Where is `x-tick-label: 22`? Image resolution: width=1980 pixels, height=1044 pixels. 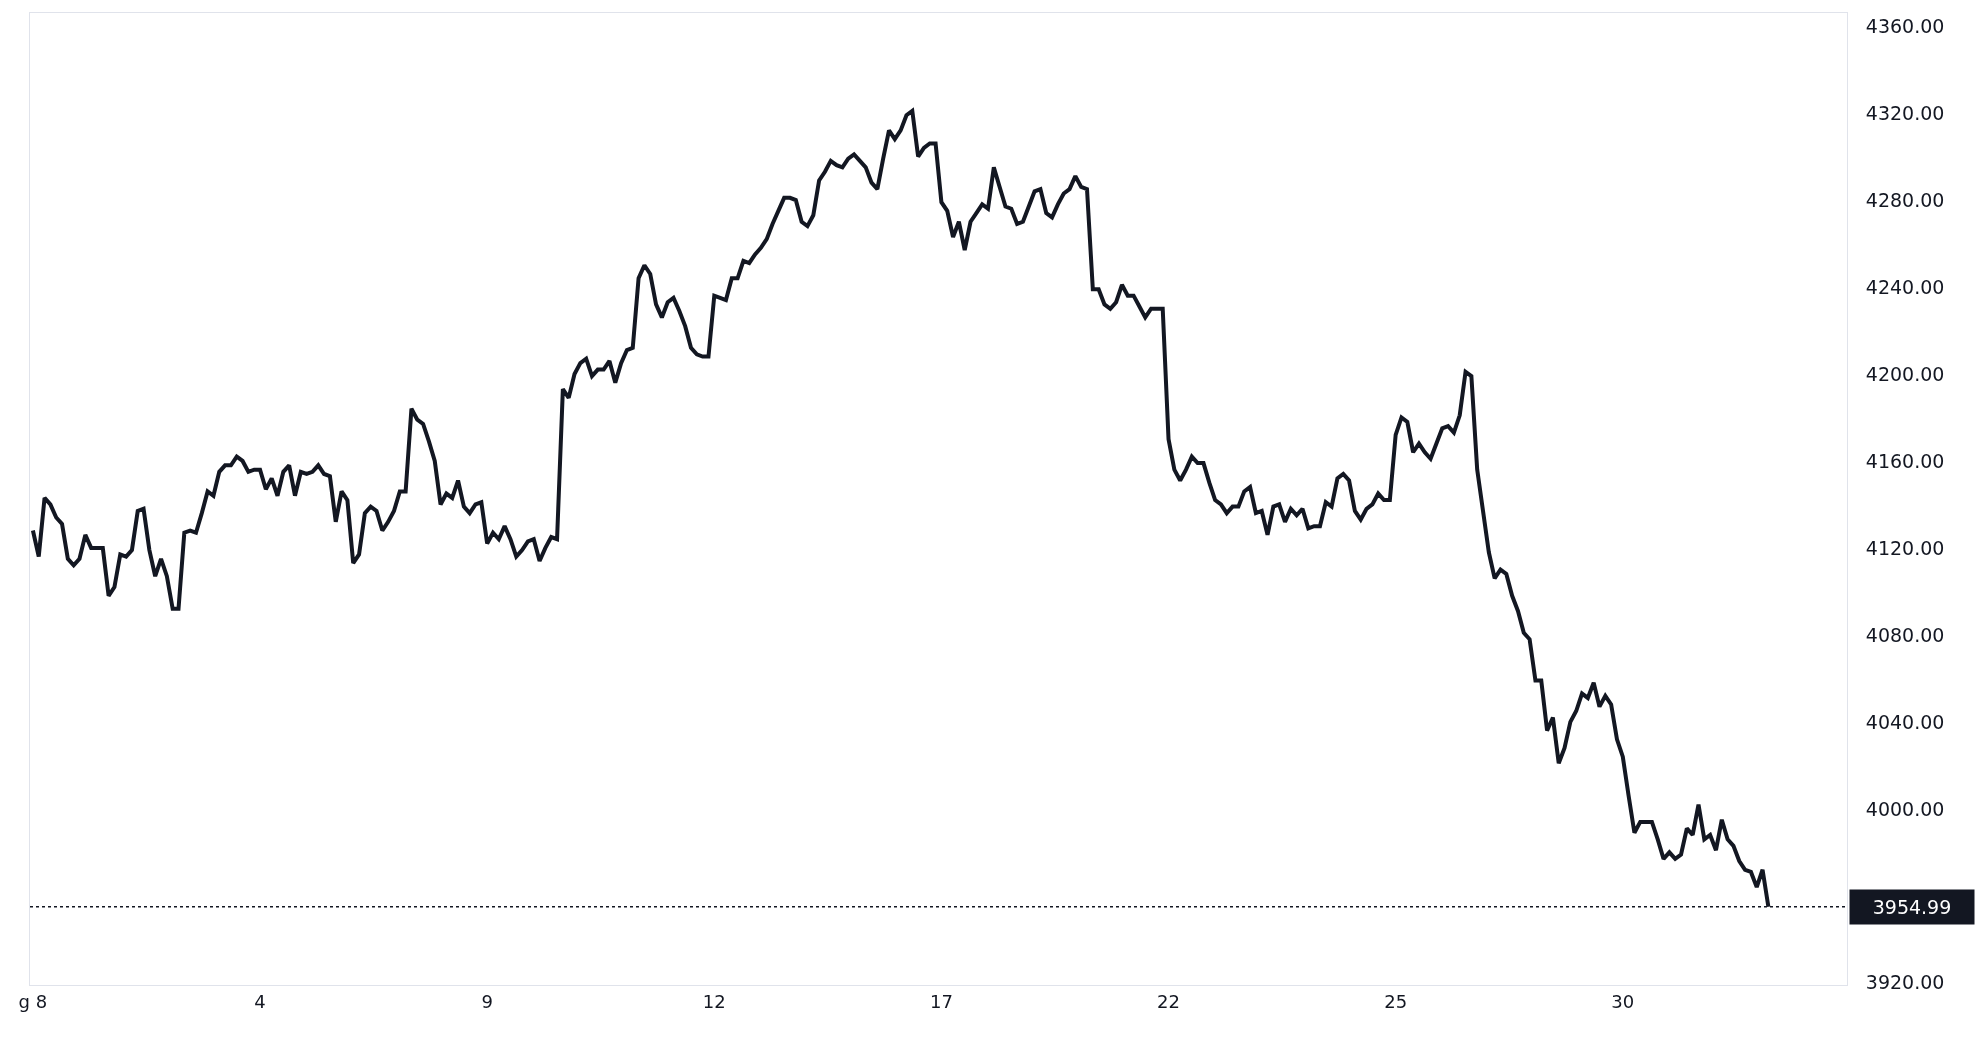
x-tick-label: 22 is located at coordinates (1168, 1001).